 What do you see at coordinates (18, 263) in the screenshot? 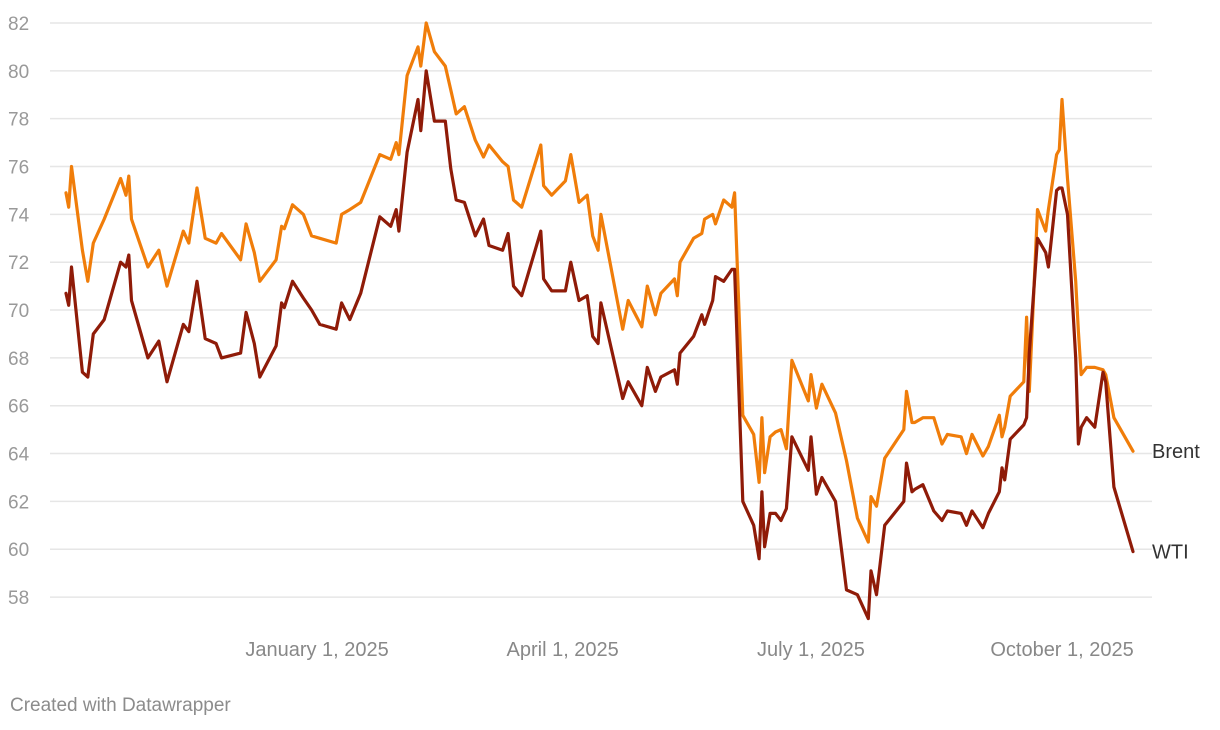
I see `y-tick-label: 72` at bounding box center [18, 263].